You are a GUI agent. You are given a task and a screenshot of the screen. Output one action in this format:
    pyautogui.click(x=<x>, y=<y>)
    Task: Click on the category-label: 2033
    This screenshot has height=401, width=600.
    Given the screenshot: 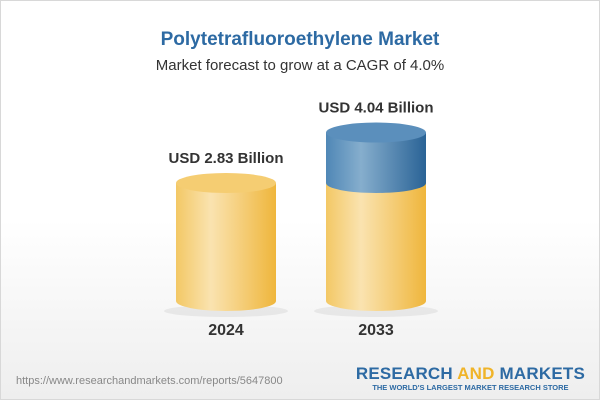 What is the action you would take?
    pyautogui.click(x=376, y=330)
    